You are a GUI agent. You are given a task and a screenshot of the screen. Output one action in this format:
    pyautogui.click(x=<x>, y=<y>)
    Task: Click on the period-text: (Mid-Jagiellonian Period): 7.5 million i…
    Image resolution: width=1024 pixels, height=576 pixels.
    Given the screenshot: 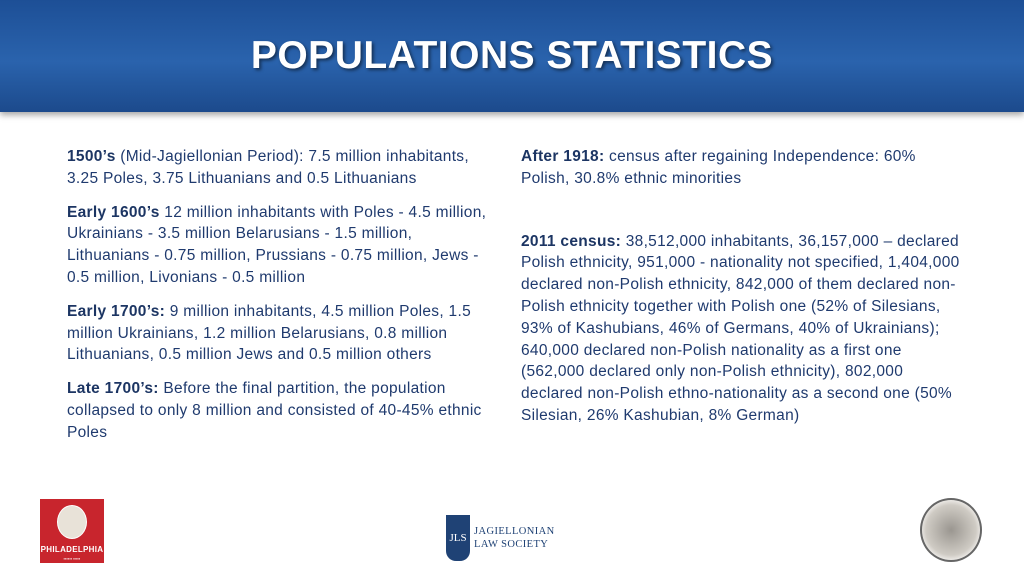 What is the action you would take?
    pyautogui.click(x=268, y=167)
    